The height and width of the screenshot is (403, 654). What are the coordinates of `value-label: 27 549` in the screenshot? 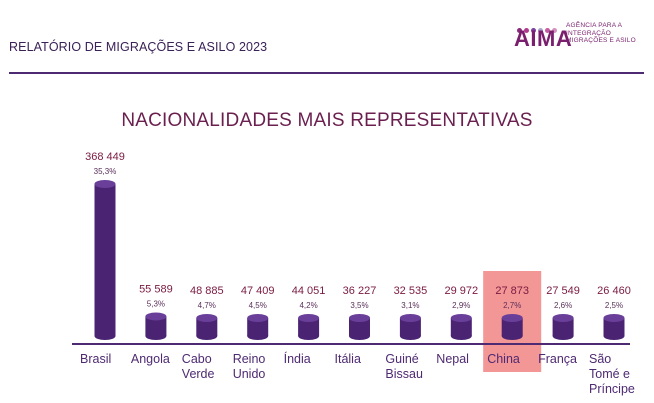 It's located at (563, 291).